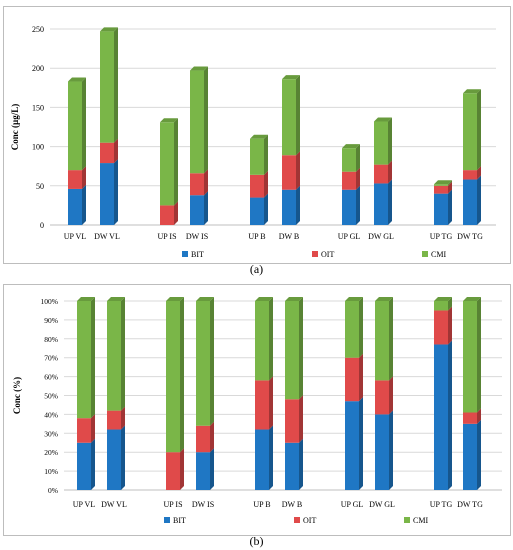 The height and width of the screenshot is (550, 513). Describe the element at coordinates (441, 504) in the screenshot. I see `x-category-label: UP TG` at that location.